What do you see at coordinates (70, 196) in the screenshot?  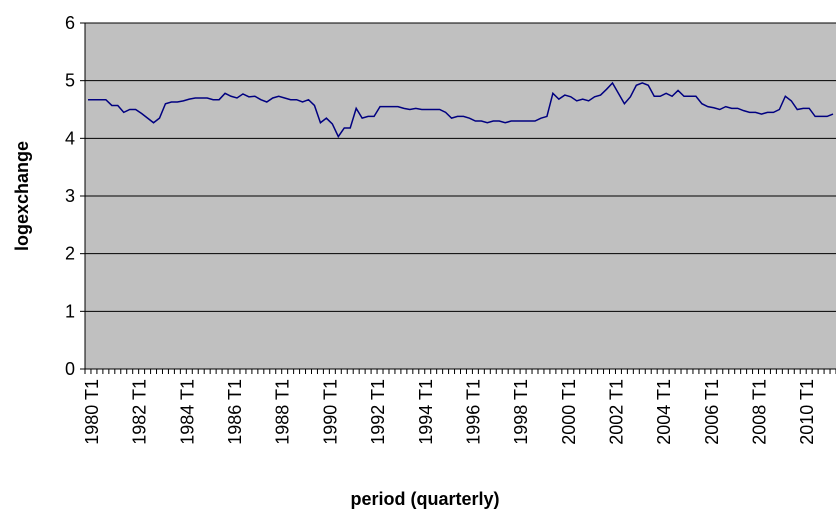 I see `y-tick-label: 3` at bounding box center [70, 196].